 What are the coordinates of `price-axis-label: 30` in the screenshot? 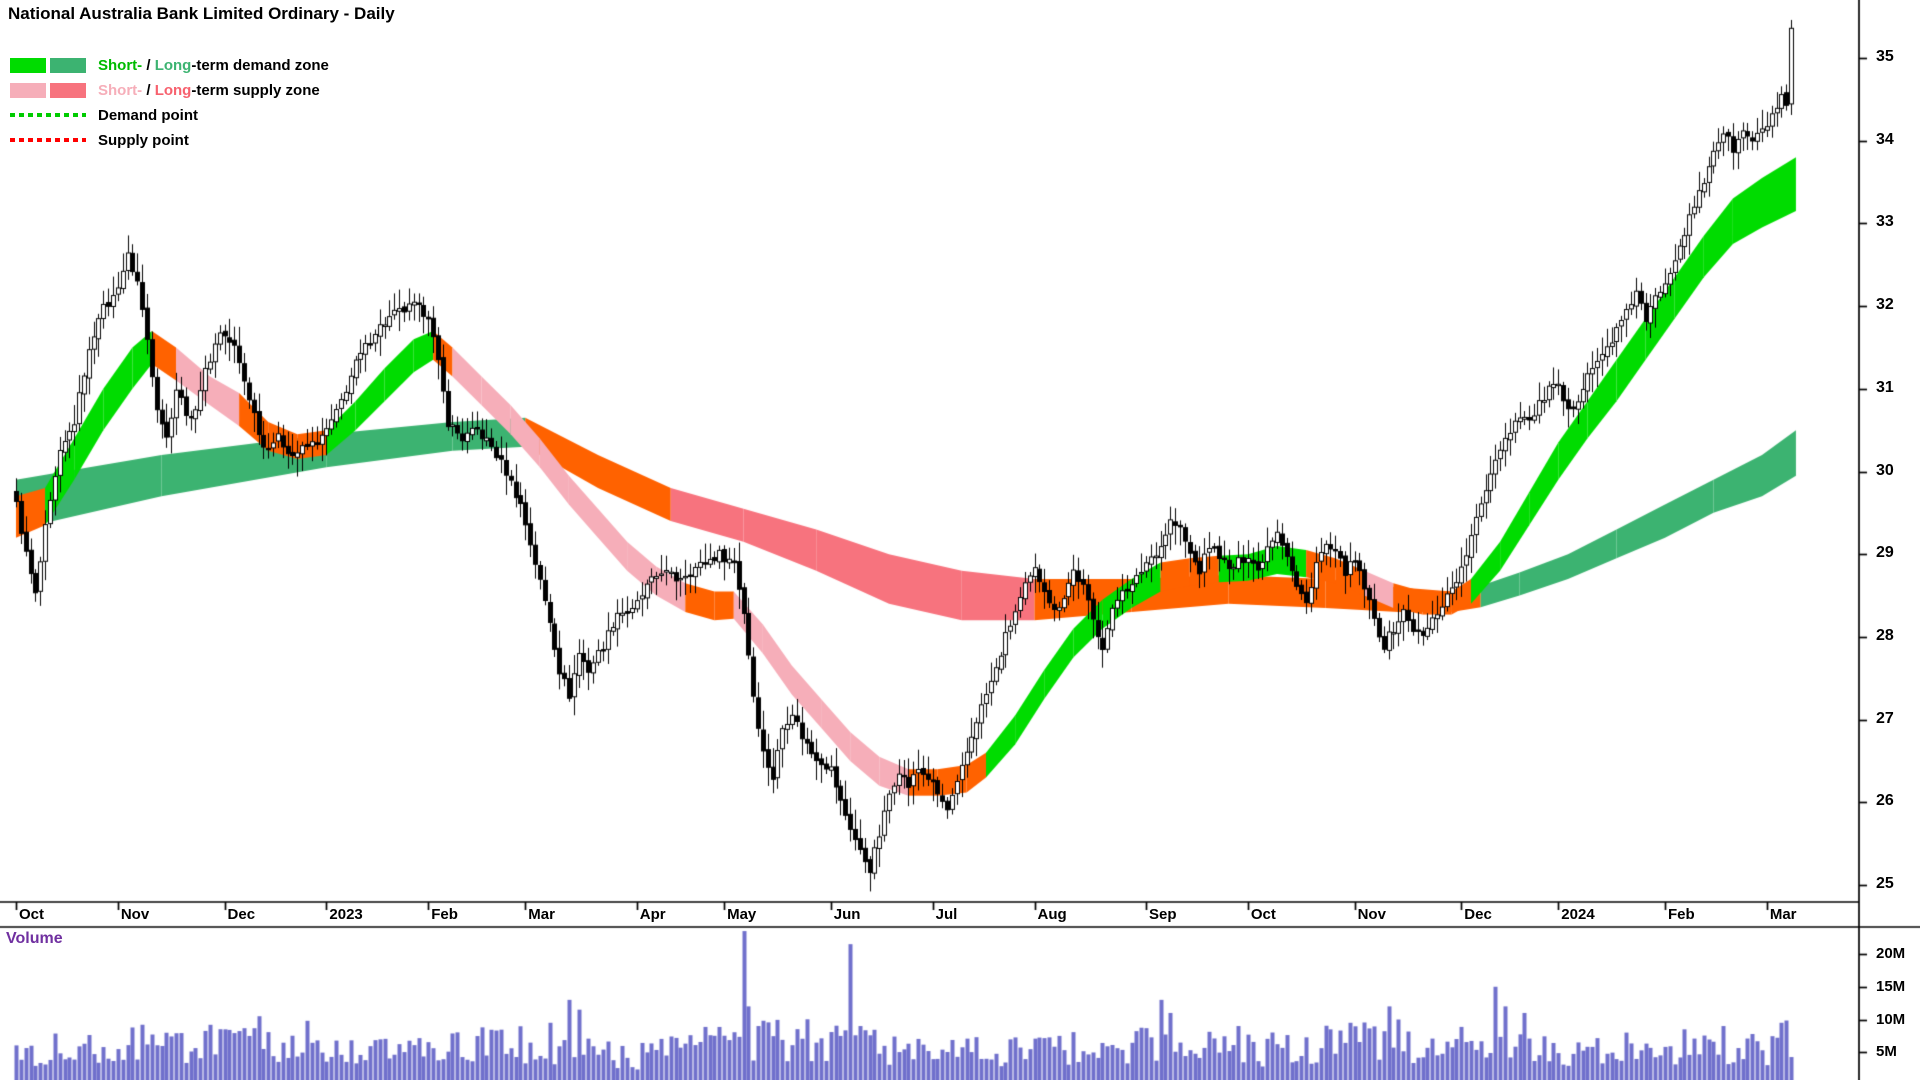 It's located at (1885, 470).